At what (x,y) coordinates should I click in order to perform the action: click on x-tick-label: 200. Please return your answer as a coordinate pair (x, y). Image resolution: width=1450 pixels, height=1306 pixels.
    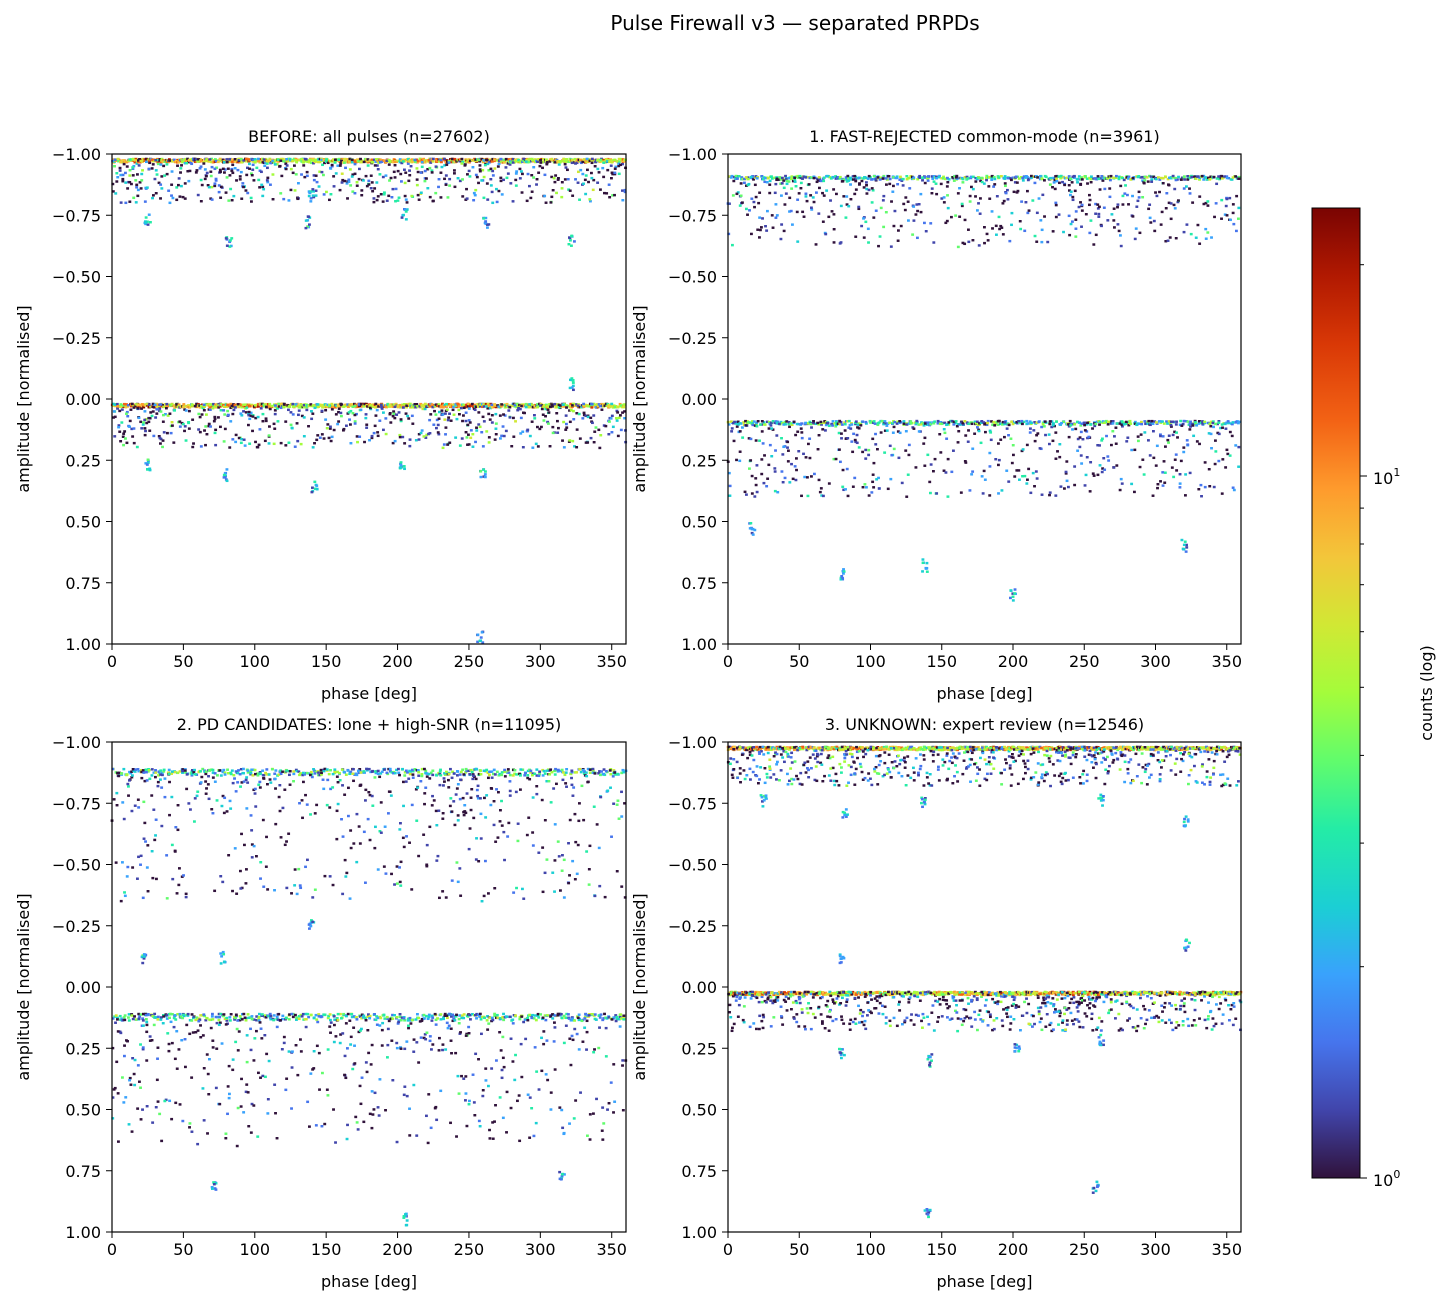
    Looking at the image, I should click on (397, 661).